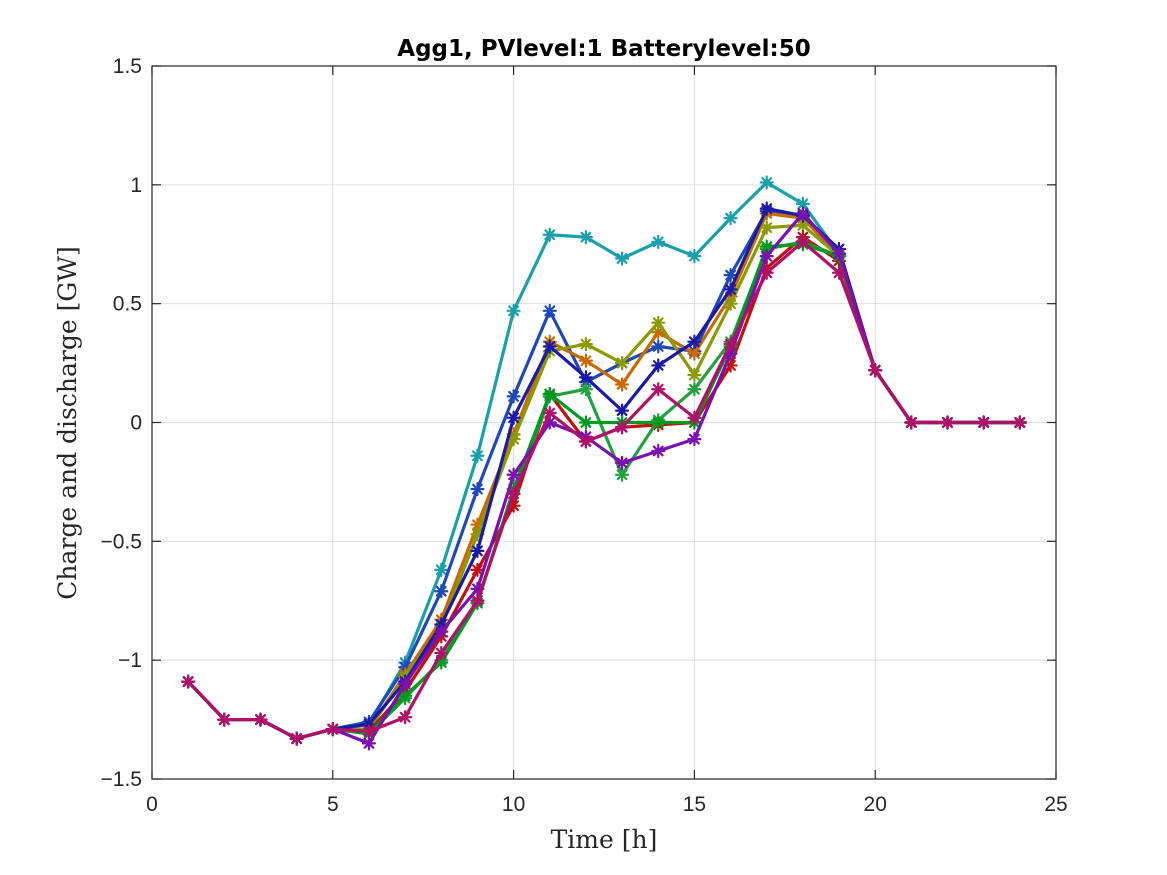 This screenshot has width=1167, height=875. What do you see at coordinates (604, 839) in the screenshot?
I see `x-axis-label: Time [h]` at bounding box center [604, 839].